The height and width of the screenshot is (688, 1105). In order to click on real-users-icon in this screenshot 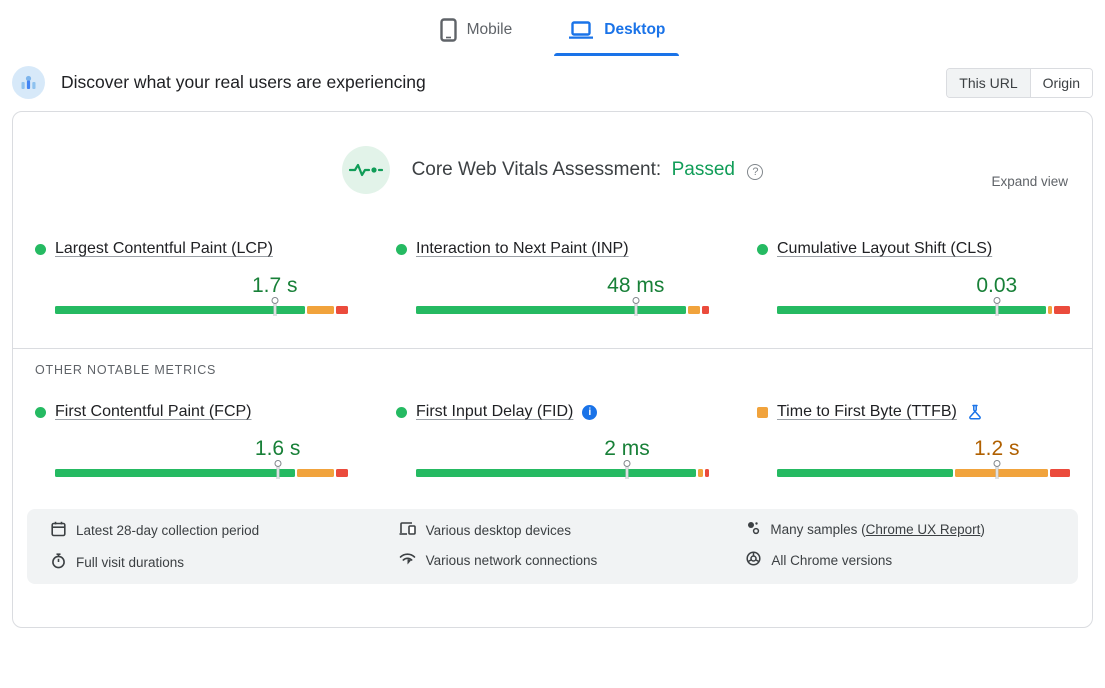, I will do `click(28, 82)`.